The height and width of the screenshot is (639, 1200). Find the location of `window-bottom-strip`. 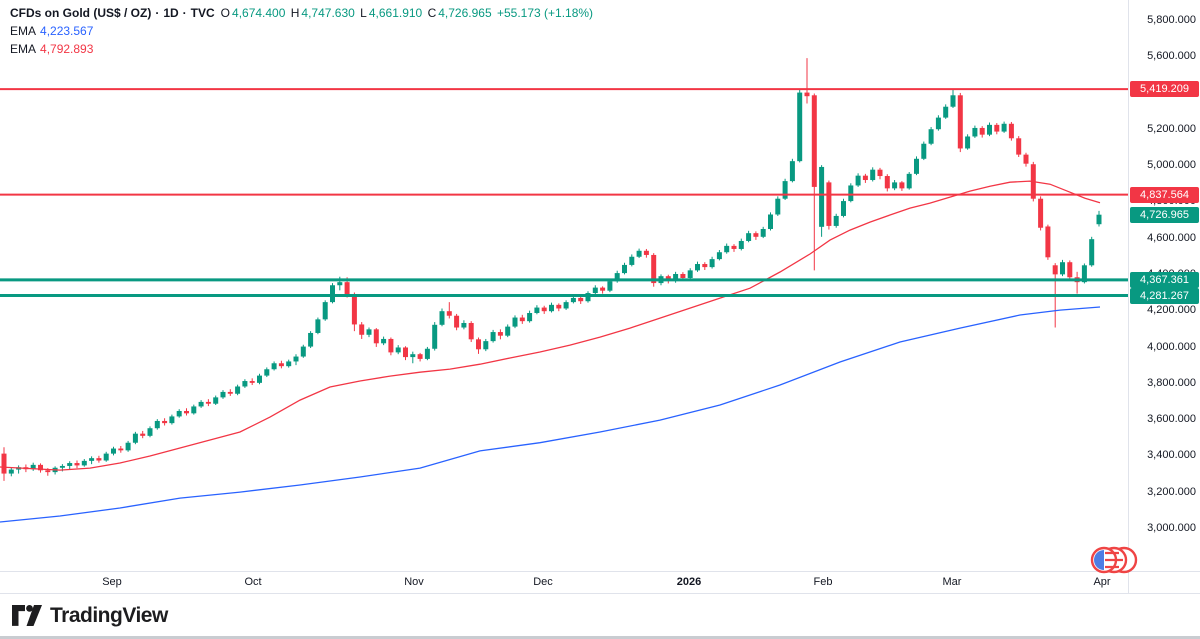

window-bottom-strip is located at coordinates (600, 637).